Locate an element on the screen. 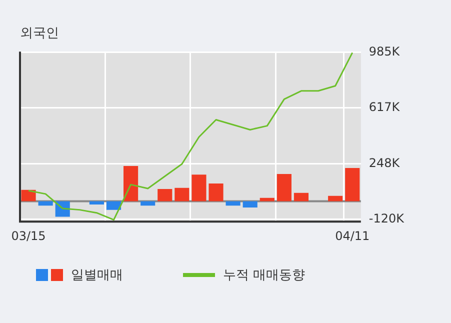 The width and height of the screenshot is (451, 323). legend-label: 일별매매 is located at coordinates (97, 275).